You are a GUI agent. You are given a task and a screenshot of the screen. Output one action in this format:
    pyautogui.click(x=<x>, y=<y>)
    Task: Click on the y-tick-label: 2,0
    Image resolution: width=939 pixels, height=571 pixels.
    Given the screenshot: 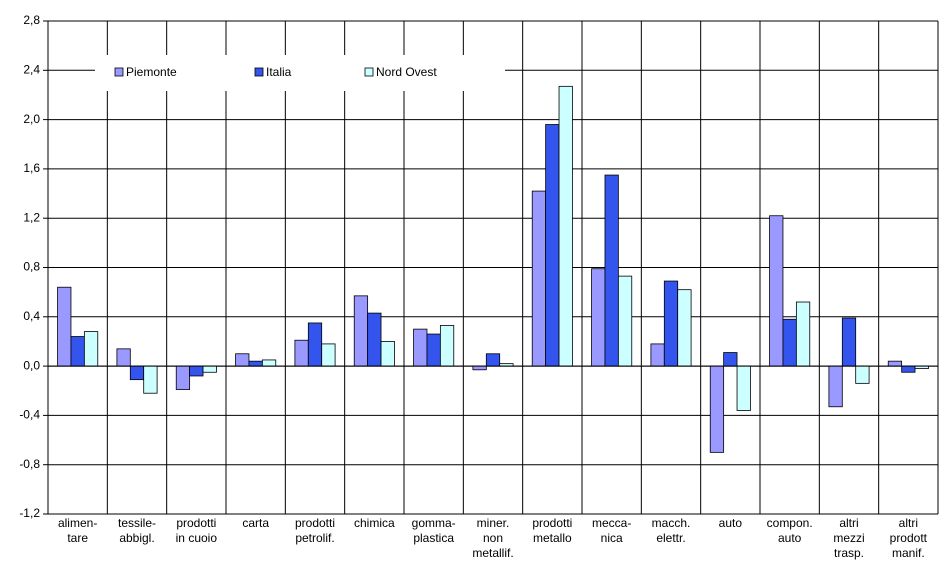 What is the action you would take?
    pyautogui.click(x=31, y=119)
    